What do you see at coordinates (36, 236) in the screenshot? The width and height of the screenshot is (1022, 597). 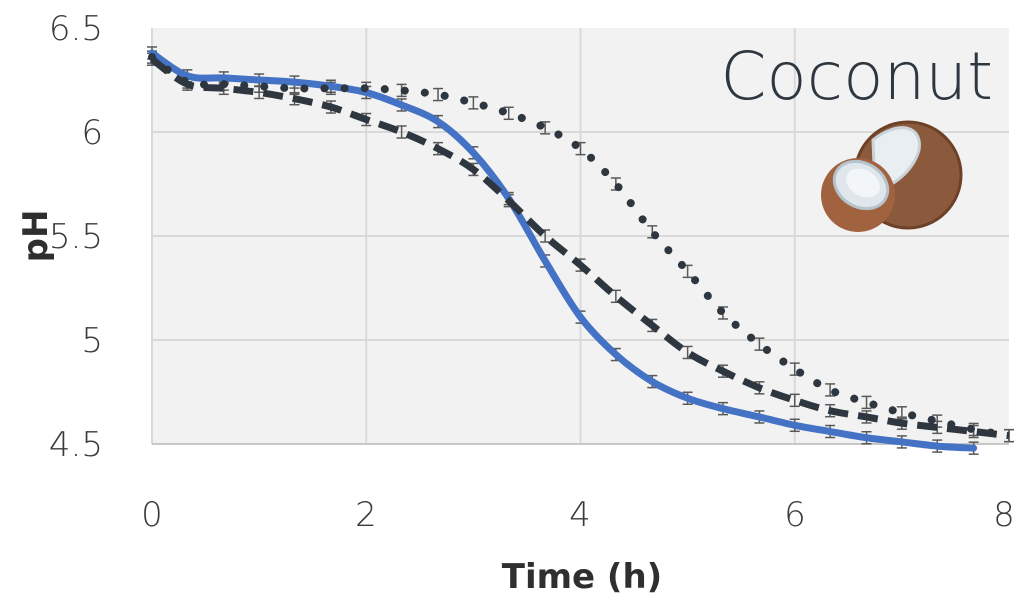 I see `y-axis-title: pH` at bounding box center [36, 236].